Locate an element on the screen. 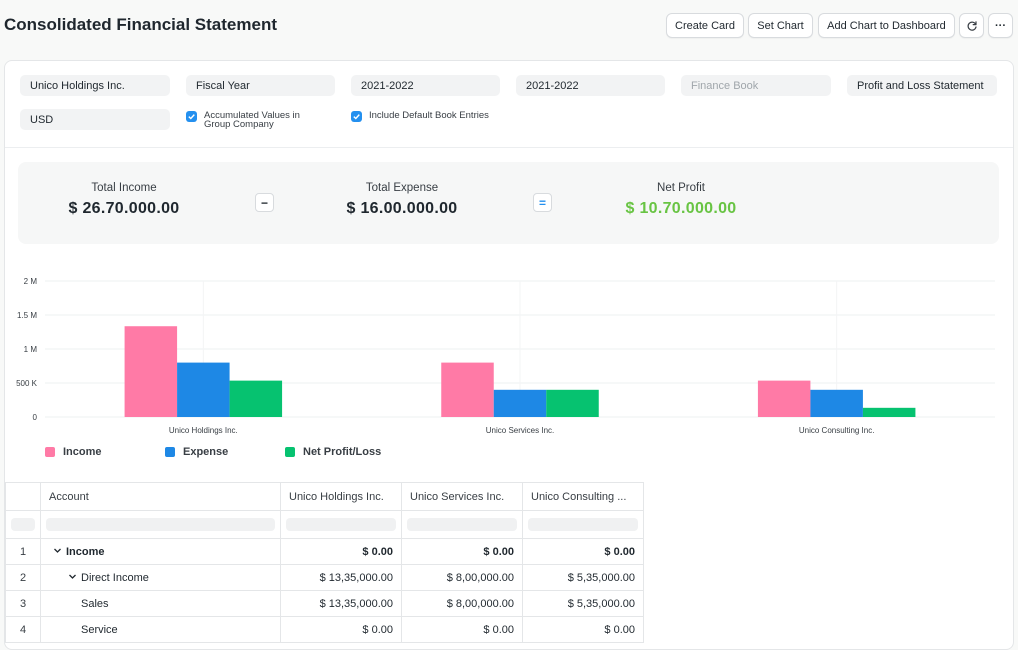  total-income-label: Total Income is located at coordinates (124, 188).